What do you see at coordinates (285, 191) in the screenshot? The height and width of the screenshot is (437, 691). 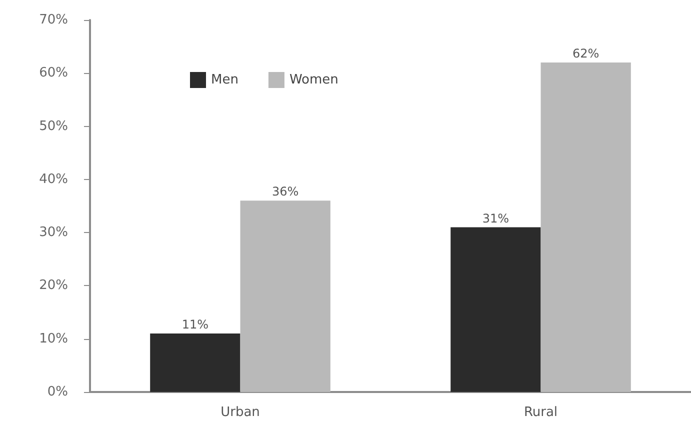 I see `data-label: 36%` at bounding box center [285, 191].